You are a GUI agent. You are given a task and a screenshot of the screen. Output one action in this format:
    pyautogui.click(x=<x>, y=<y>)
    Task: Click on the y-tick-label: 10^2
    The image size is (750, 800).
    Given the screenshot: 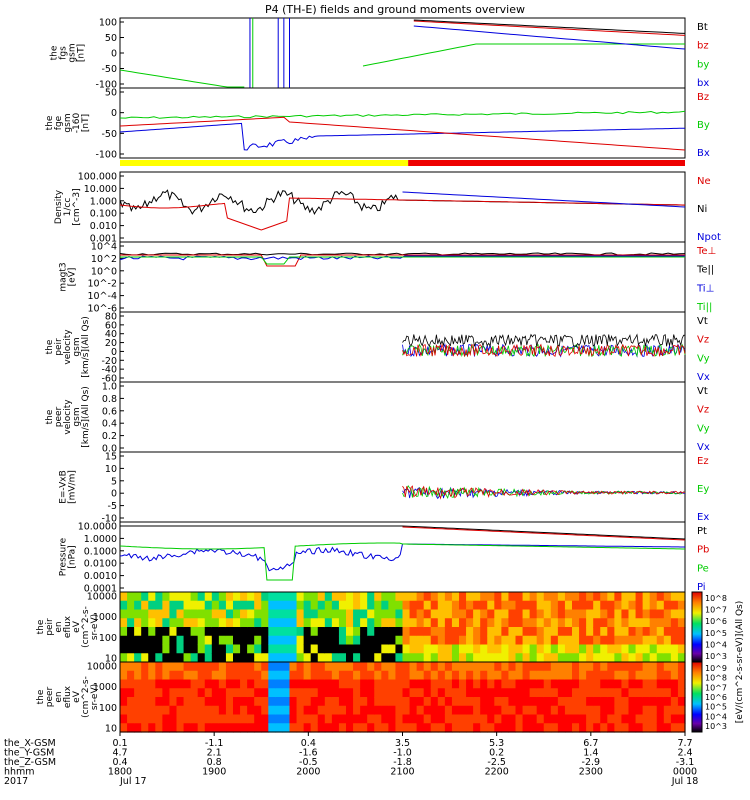 What is the action you would take?
    pyautogui.click(x=104, y=259)
    